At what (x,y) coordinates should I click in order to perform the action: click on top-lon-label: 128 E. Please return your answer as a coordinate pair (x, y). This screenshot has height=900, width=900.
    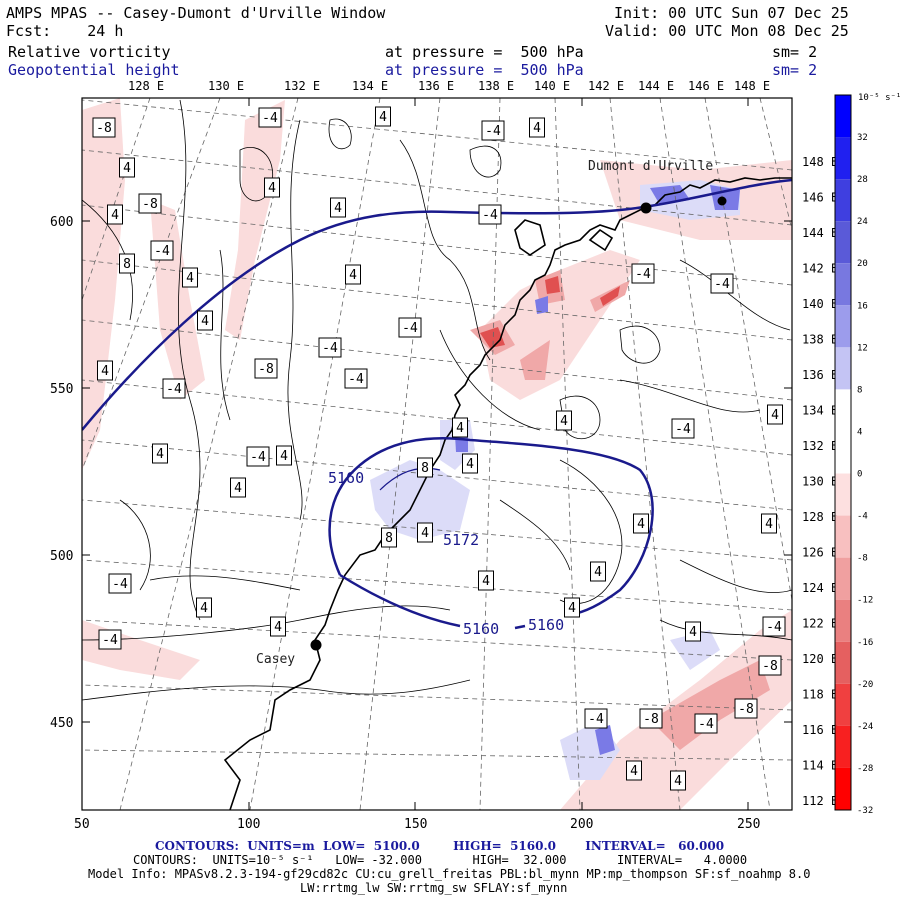
    Looking at the image, I should click on (146, 86).